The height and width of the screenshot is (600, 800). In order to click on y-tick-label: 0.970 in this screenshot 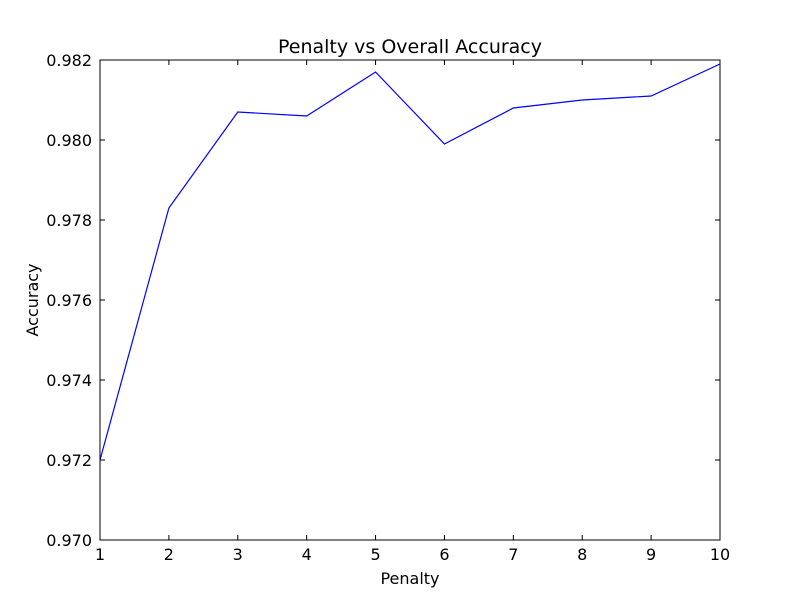, I will do `click(69, 540)`.